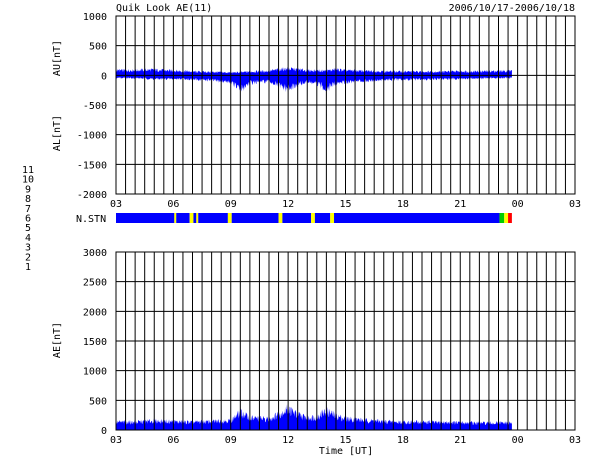 The height and width of the screenshot is (460, 590). Describe the element at coordinates (92, 136) in the screenshot. I see `y-tick-label: -1000` at that location.